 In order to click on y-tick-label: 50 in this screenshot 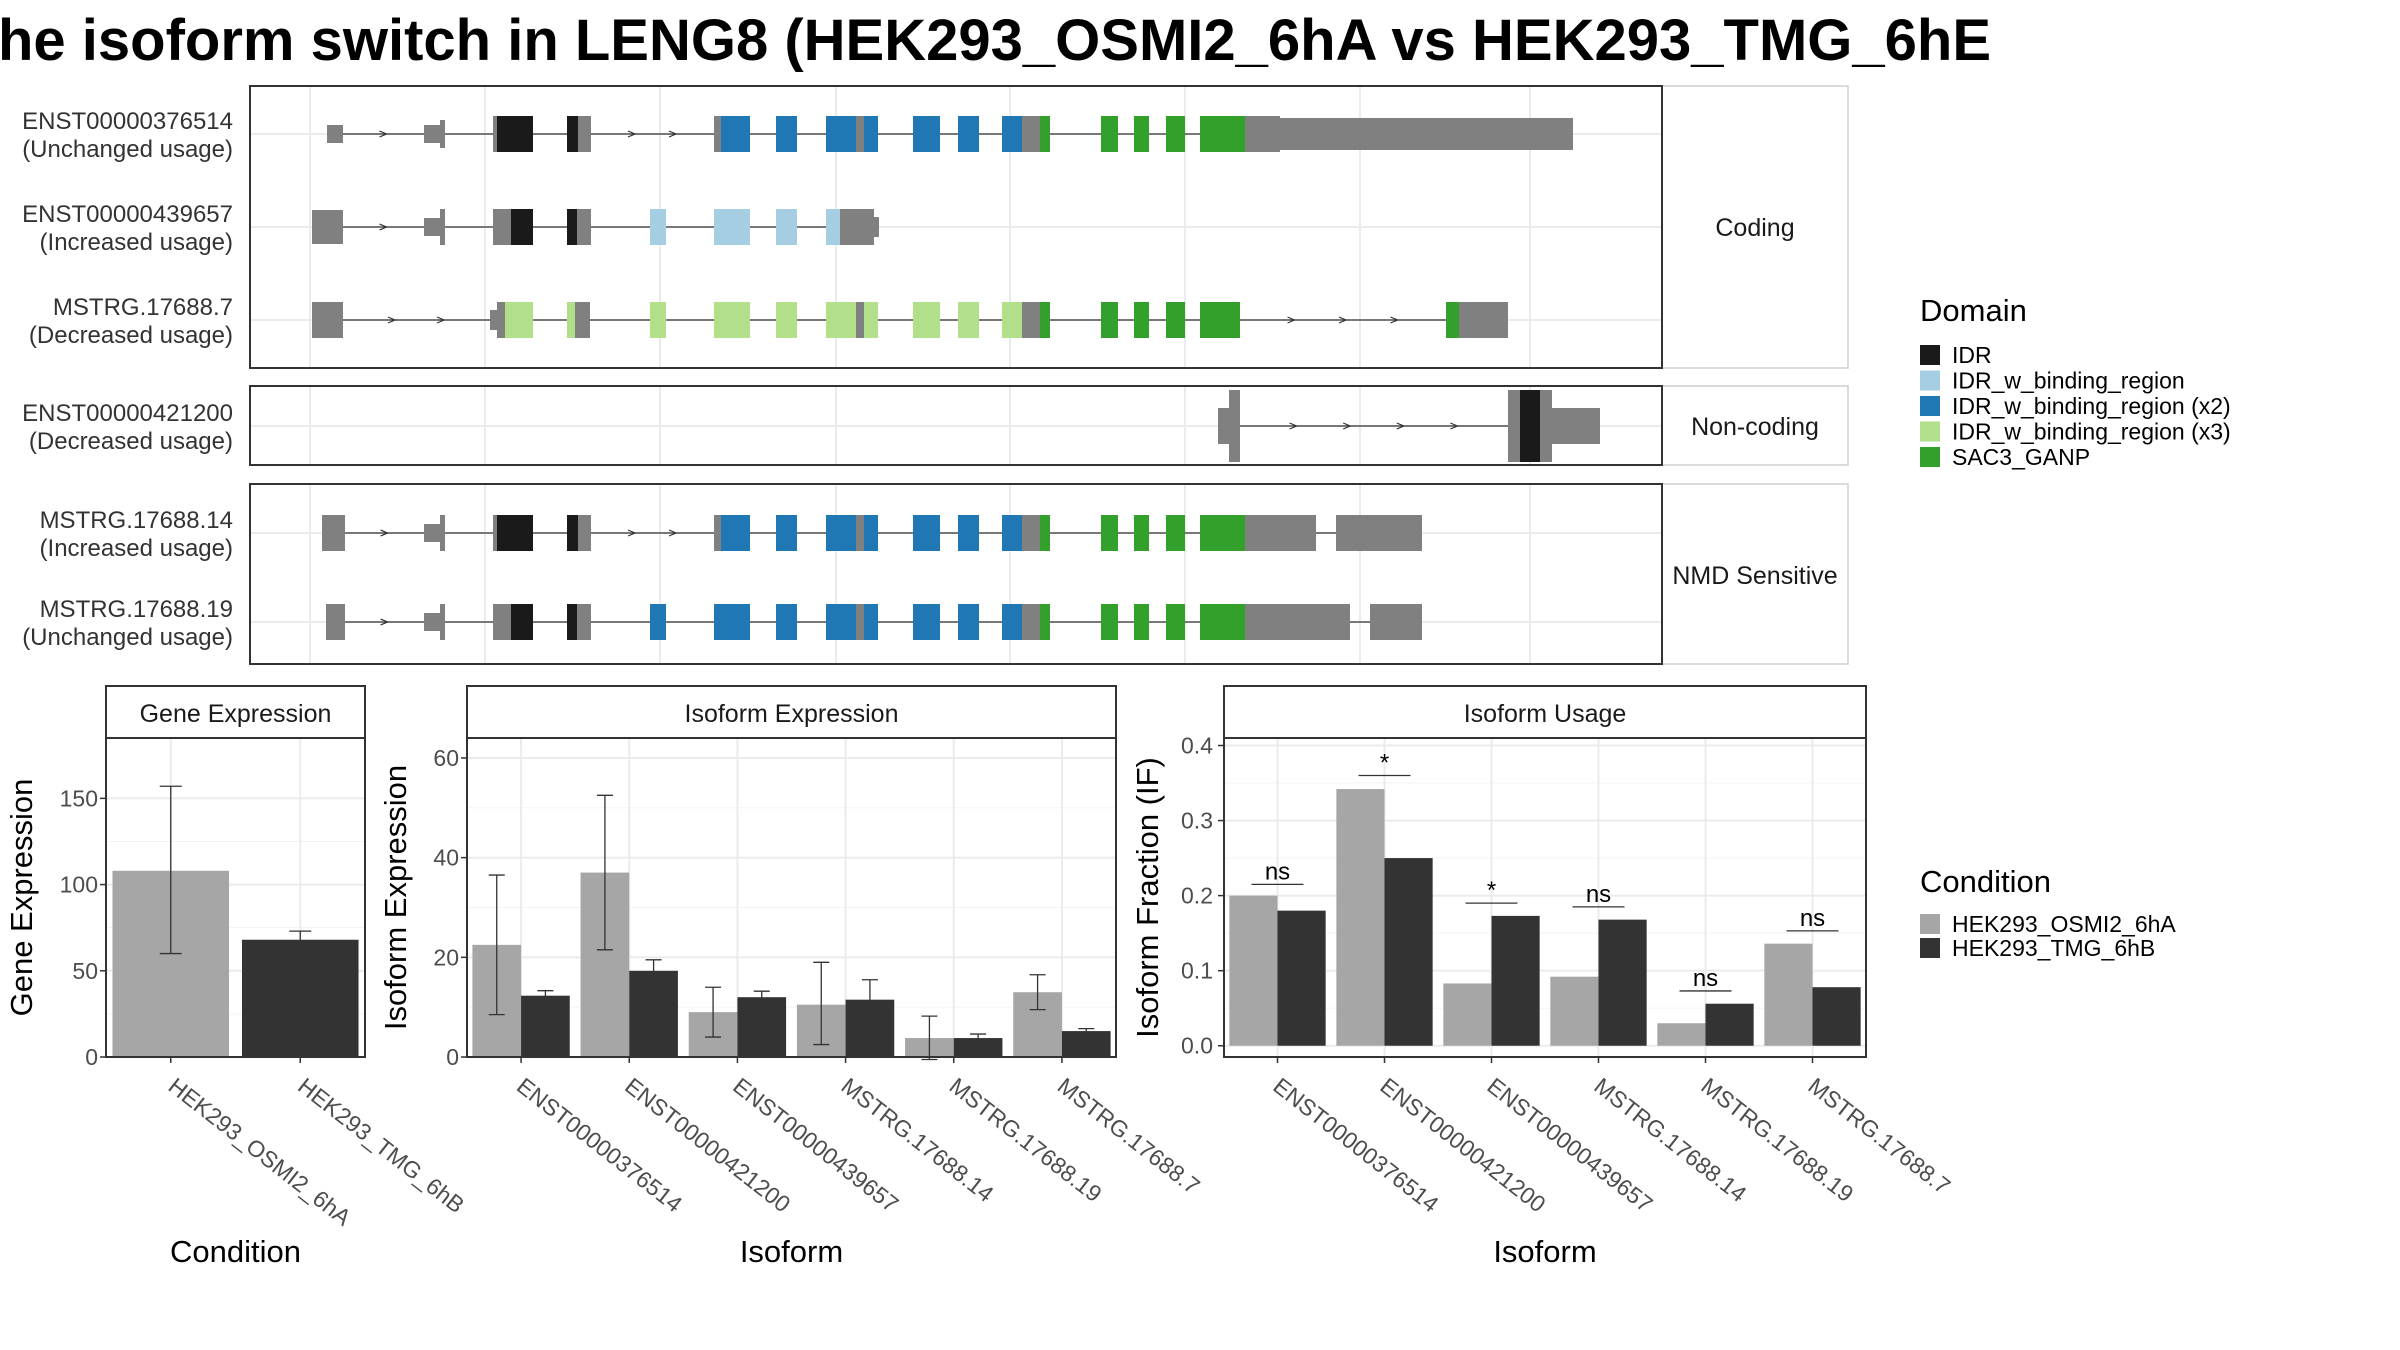, I will do `click(85, 971)`.